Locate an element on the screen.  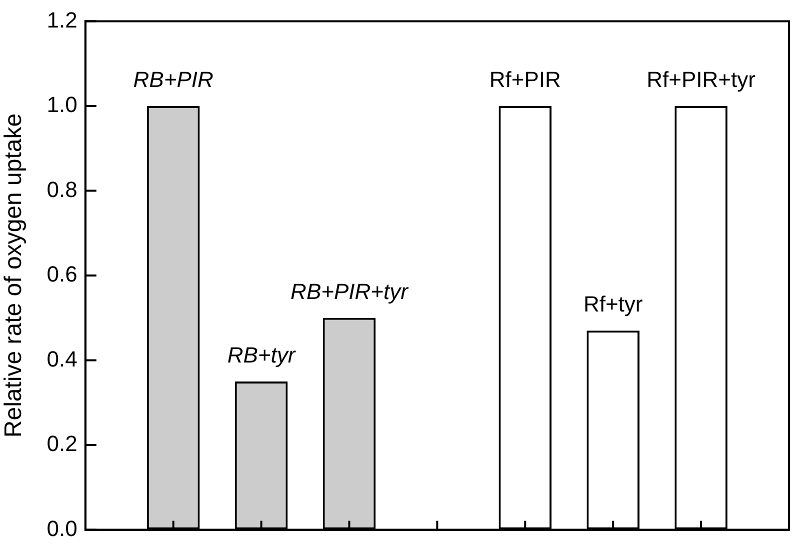
x-tick-label: Rf+tyr is located at coordinates (613, 304).